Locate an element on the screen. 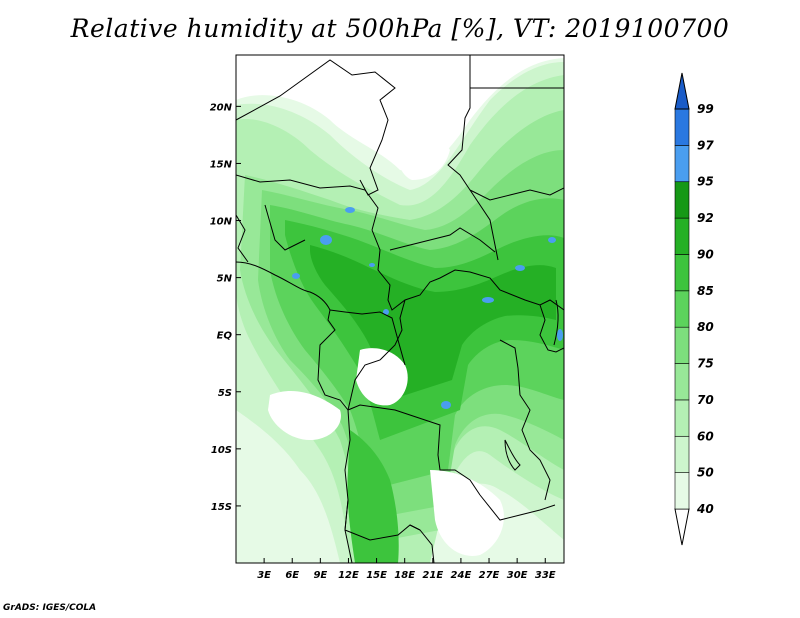 This screenshot has height=618, width=800. colorbar-label: 40 is located at coordinates (705, 509).